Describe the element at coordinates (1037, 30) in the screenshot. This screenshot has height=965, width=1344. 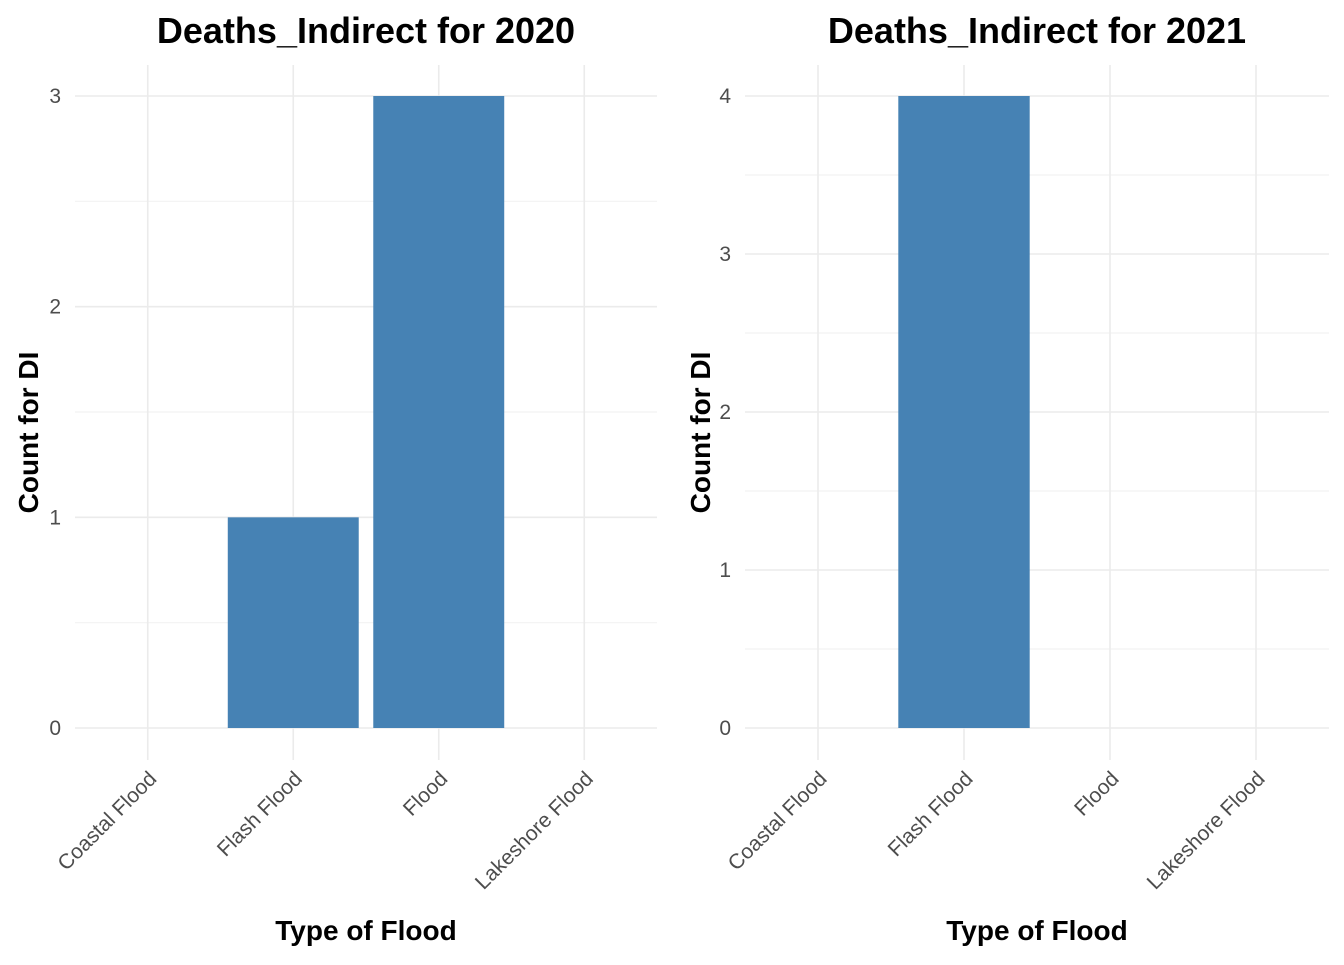
I see `chart-title: Deaths_Indirect for 2021` at that location.